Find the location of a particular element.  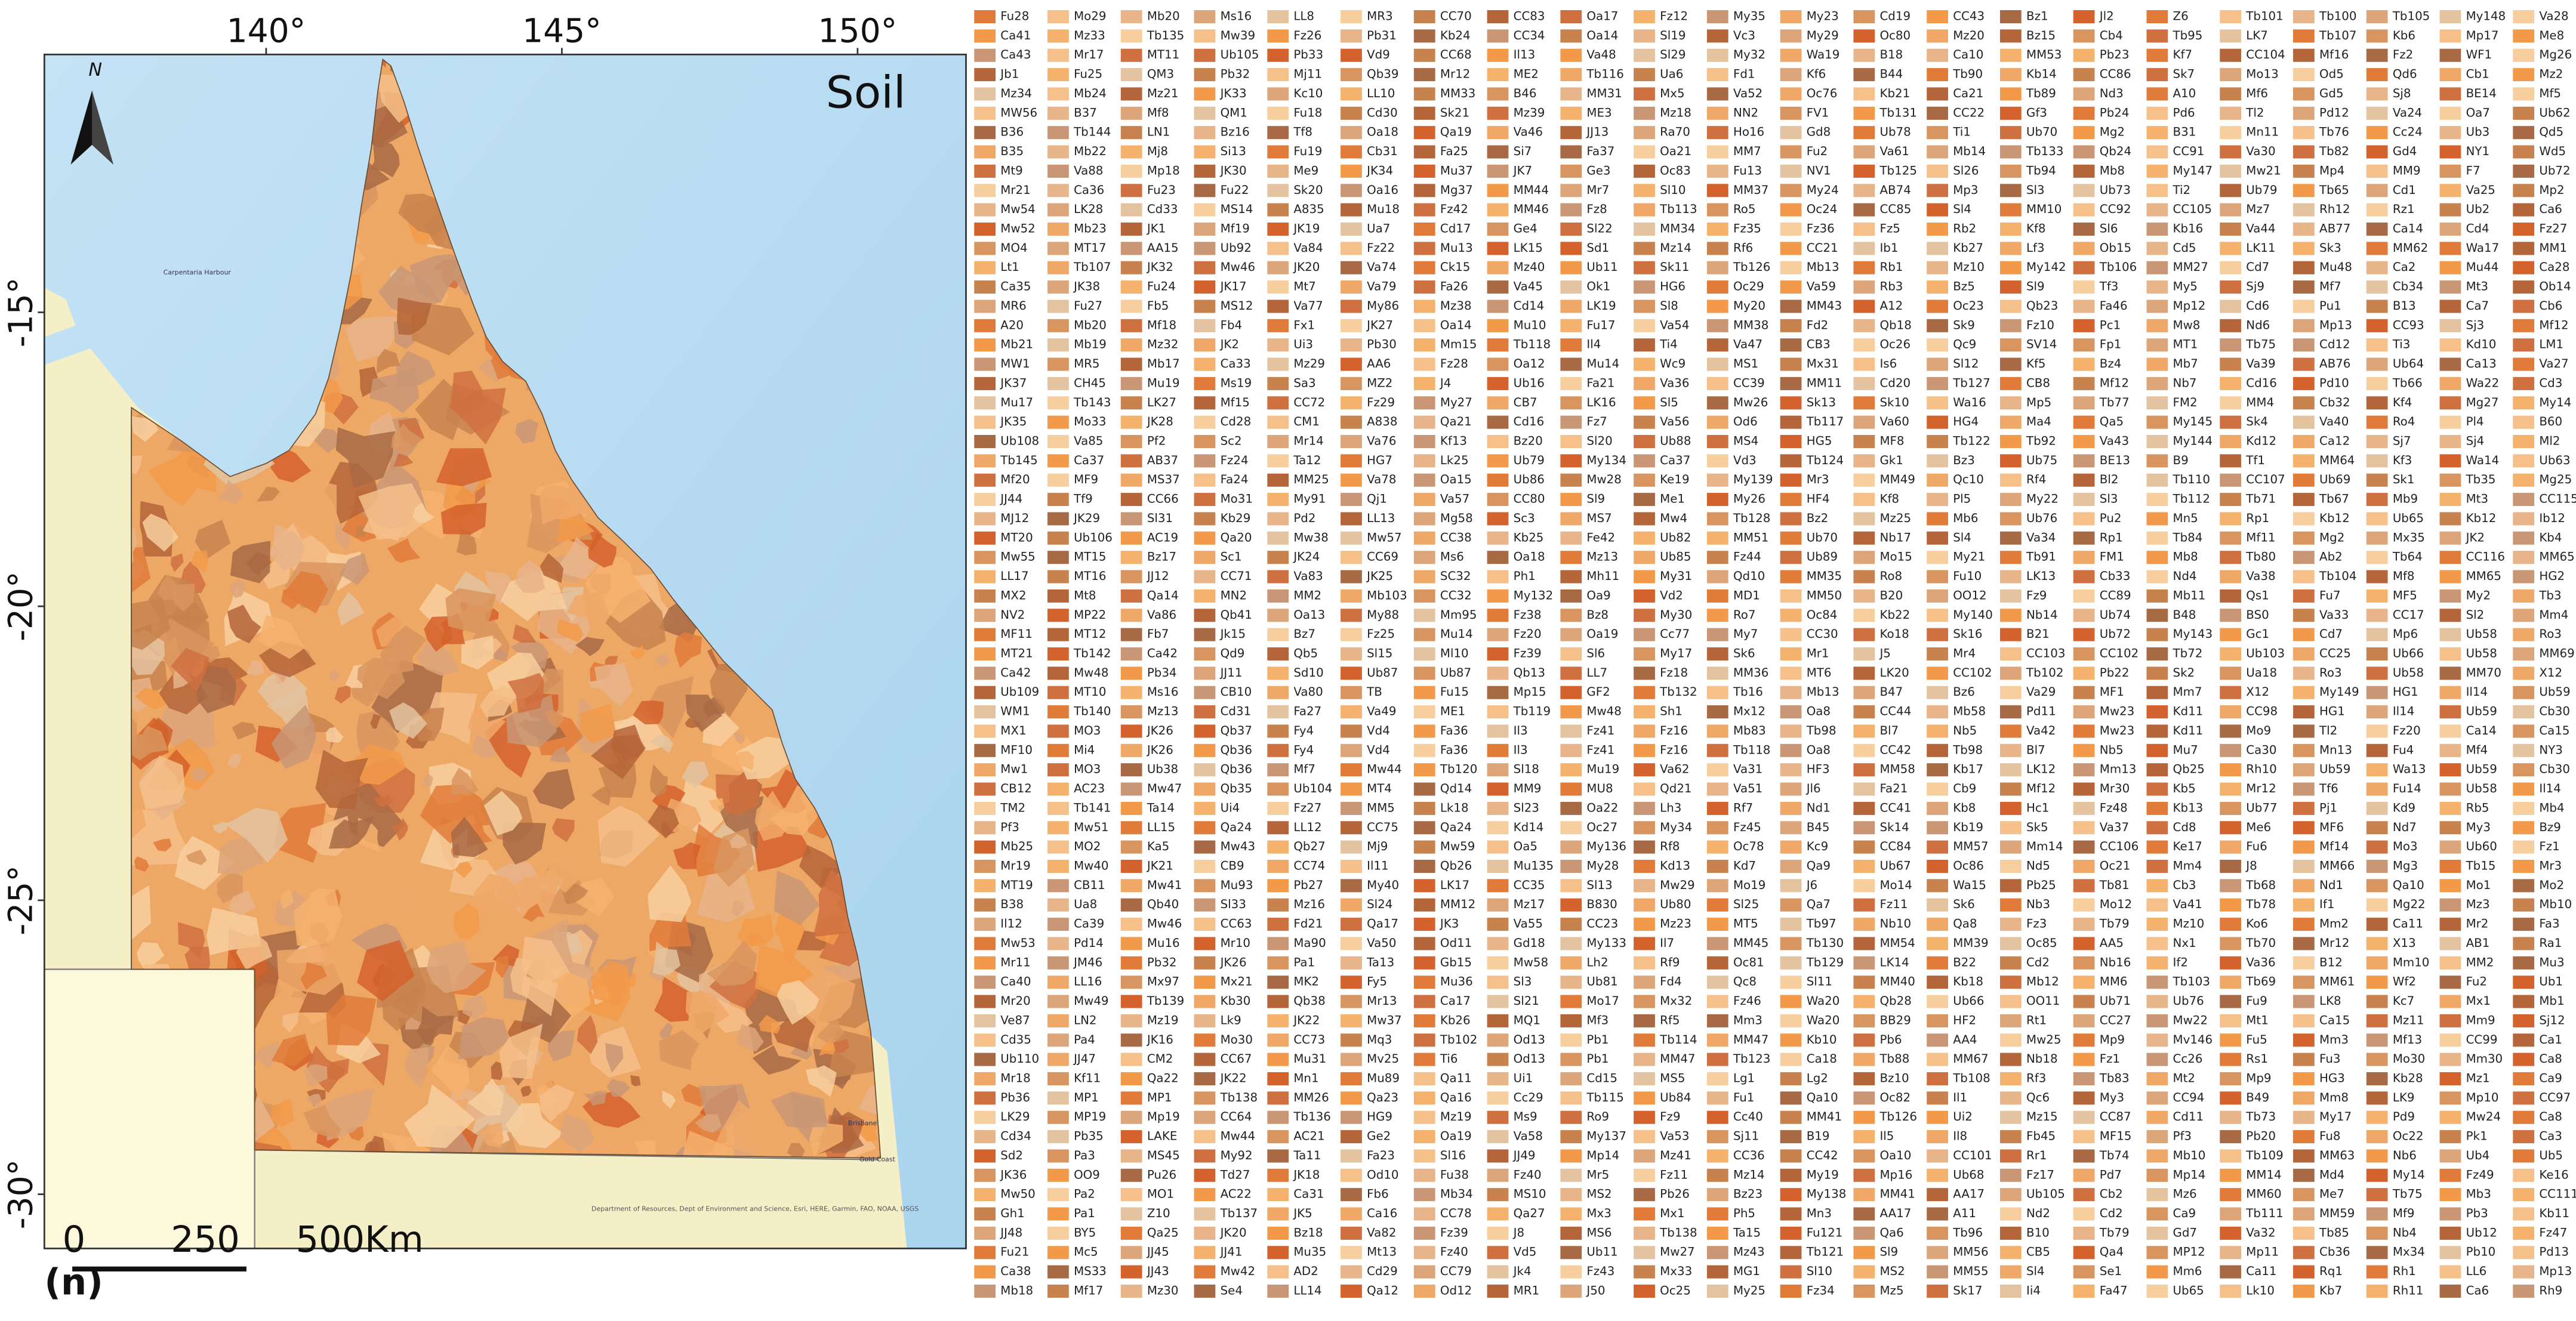

legend-label: Sk7 is located at coordinates (2184, 74).